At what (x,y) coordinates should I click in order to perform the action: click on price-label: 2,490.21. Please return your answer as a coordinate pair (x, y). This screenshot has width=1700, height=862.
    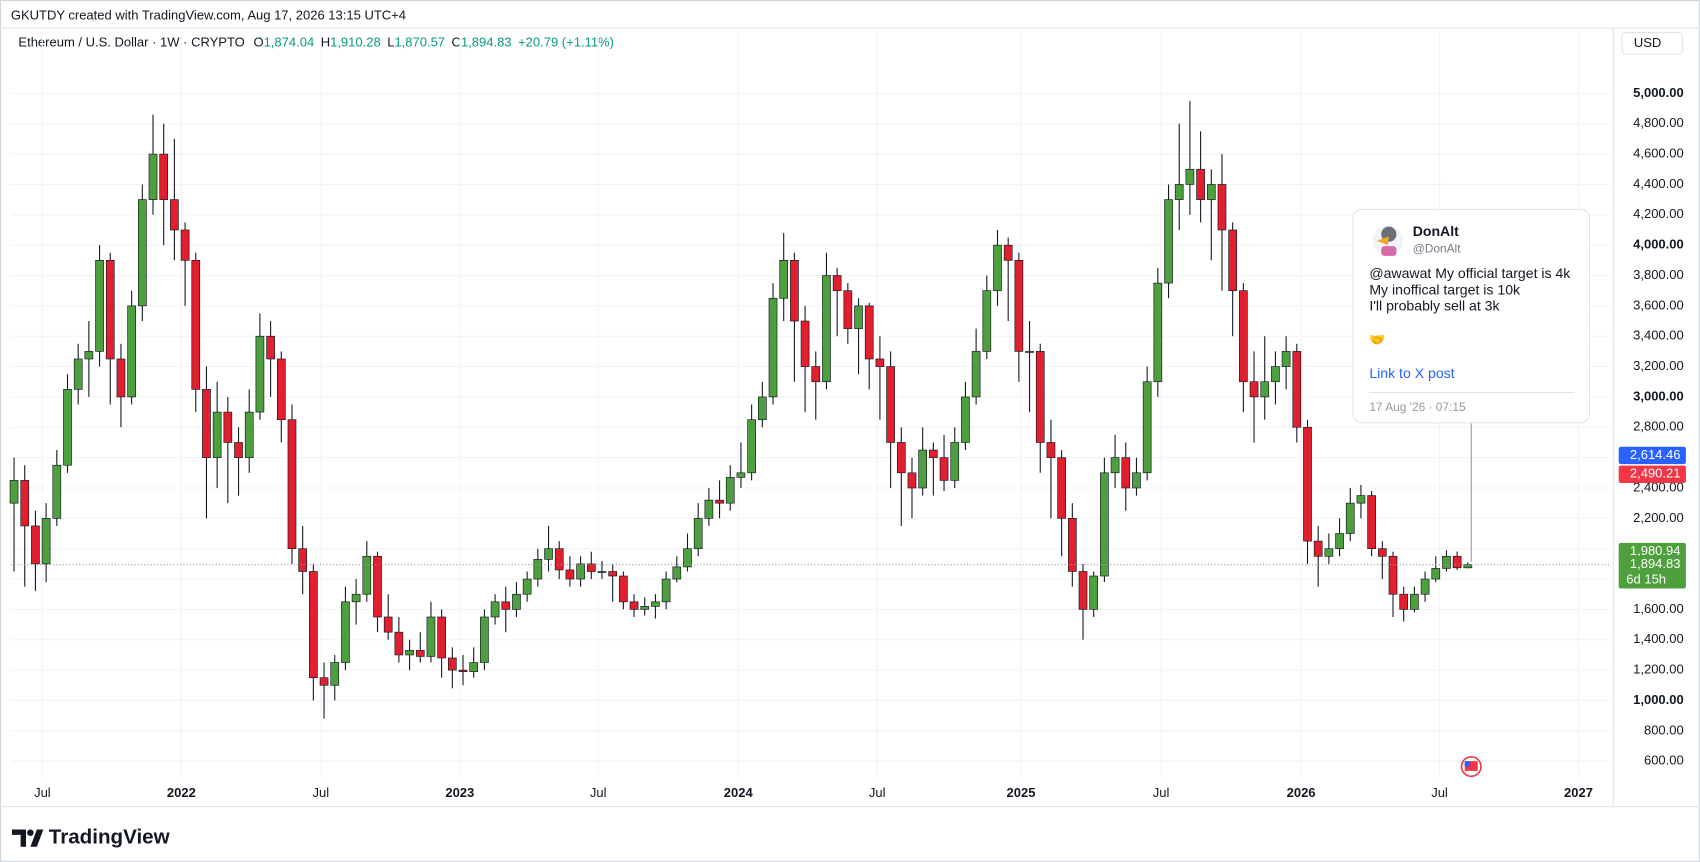
    Looking at the image, I should click on (1655, 473).